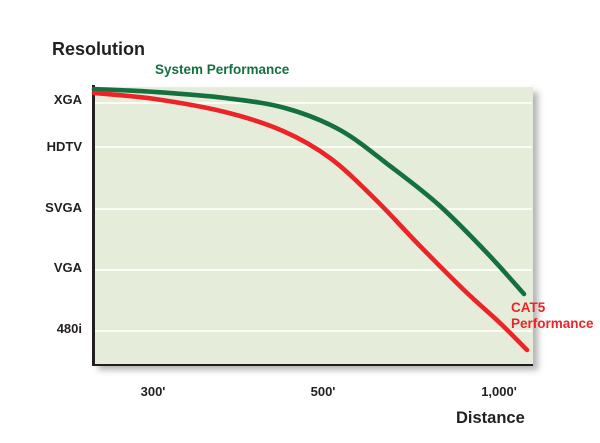  I want to click on cat5-performance-curve-label: CAT5 Performance, so click(552, 316).